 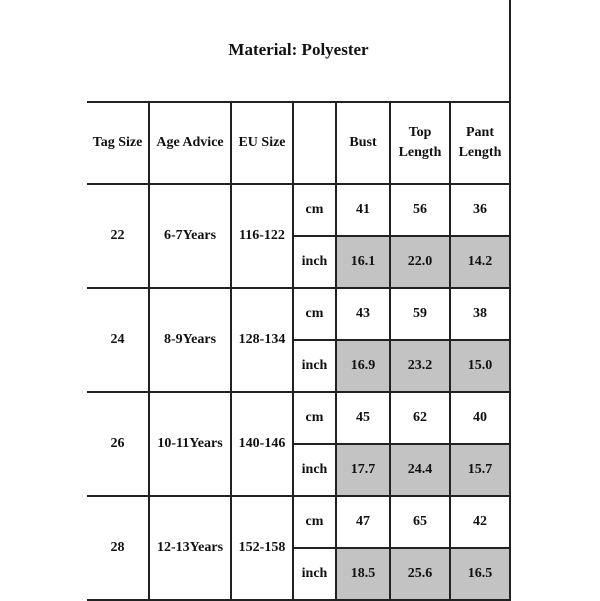 What do you see at coordinates (481, 211) in the screenshot?
I see `value-cm: 36` at bounding box center [481, 211].